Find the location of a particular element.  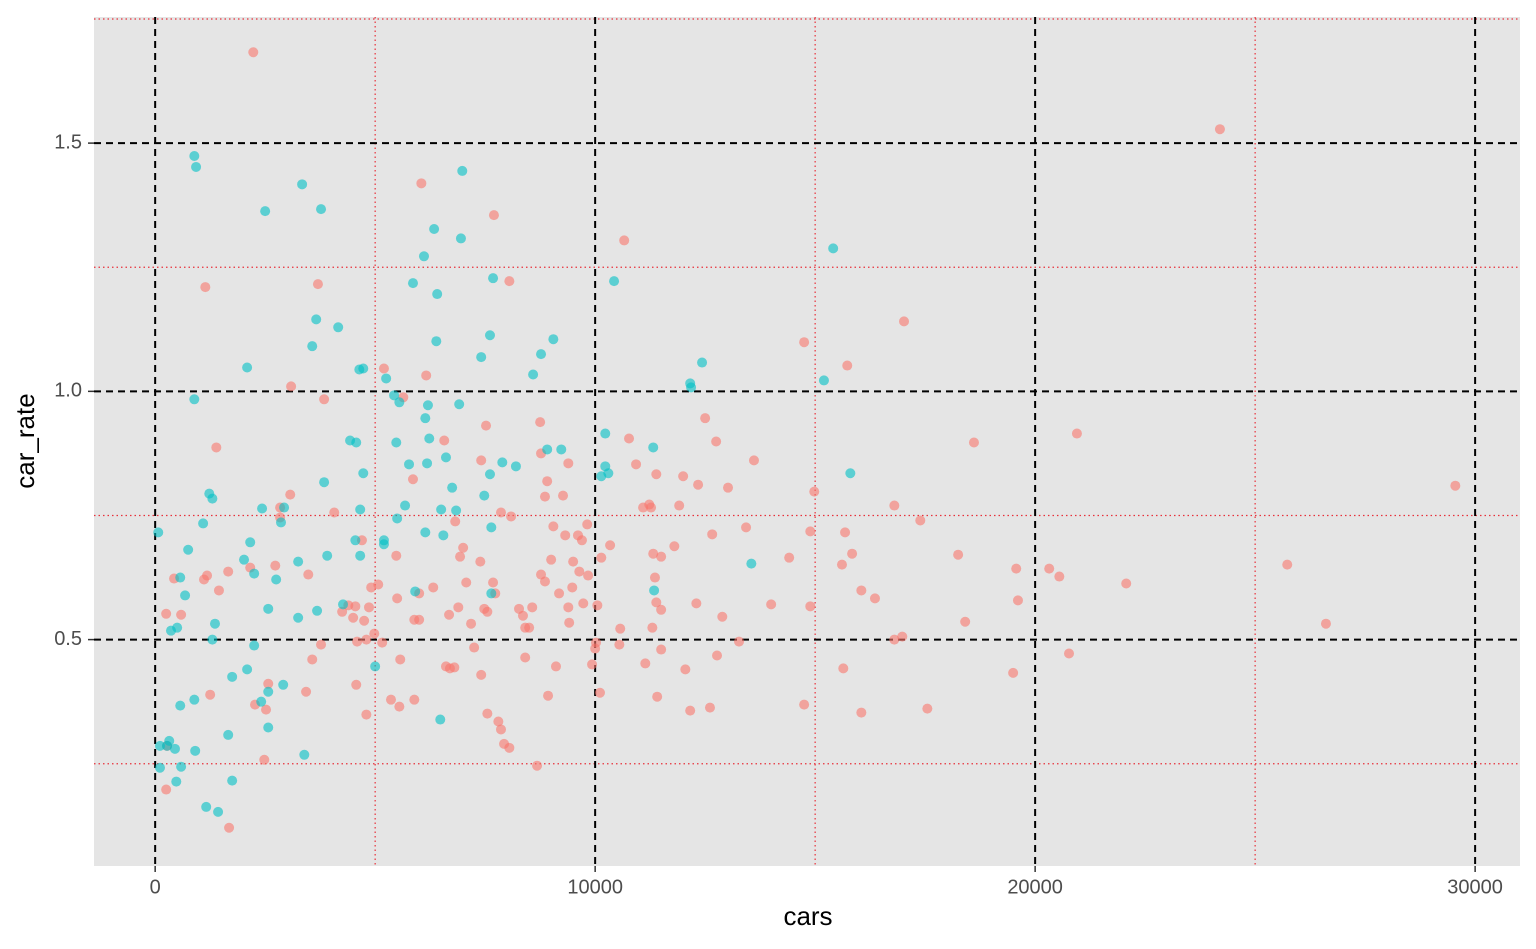

y-tick-label: 0.5 is located at coordinates (68, 639).